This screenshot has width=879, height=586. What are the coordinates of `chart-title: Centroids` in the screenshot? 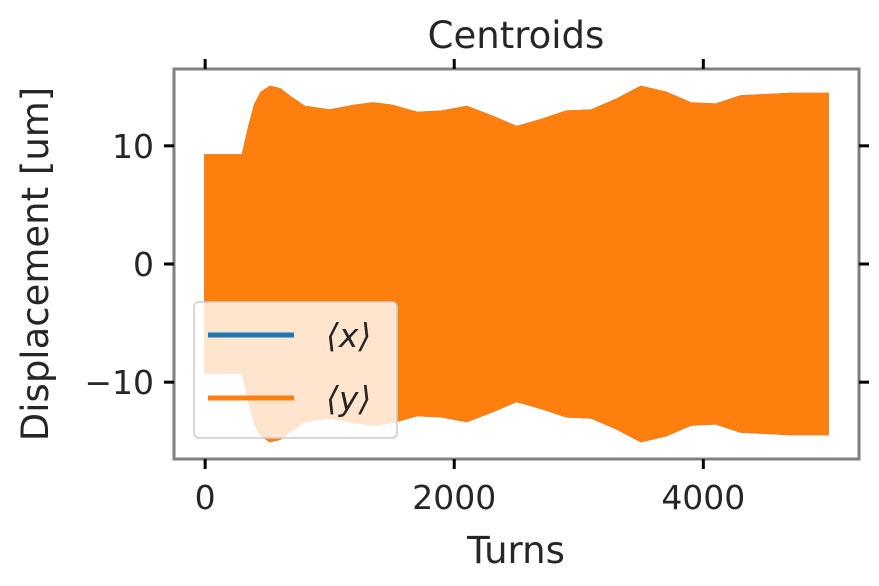 It's located at (516, 35).